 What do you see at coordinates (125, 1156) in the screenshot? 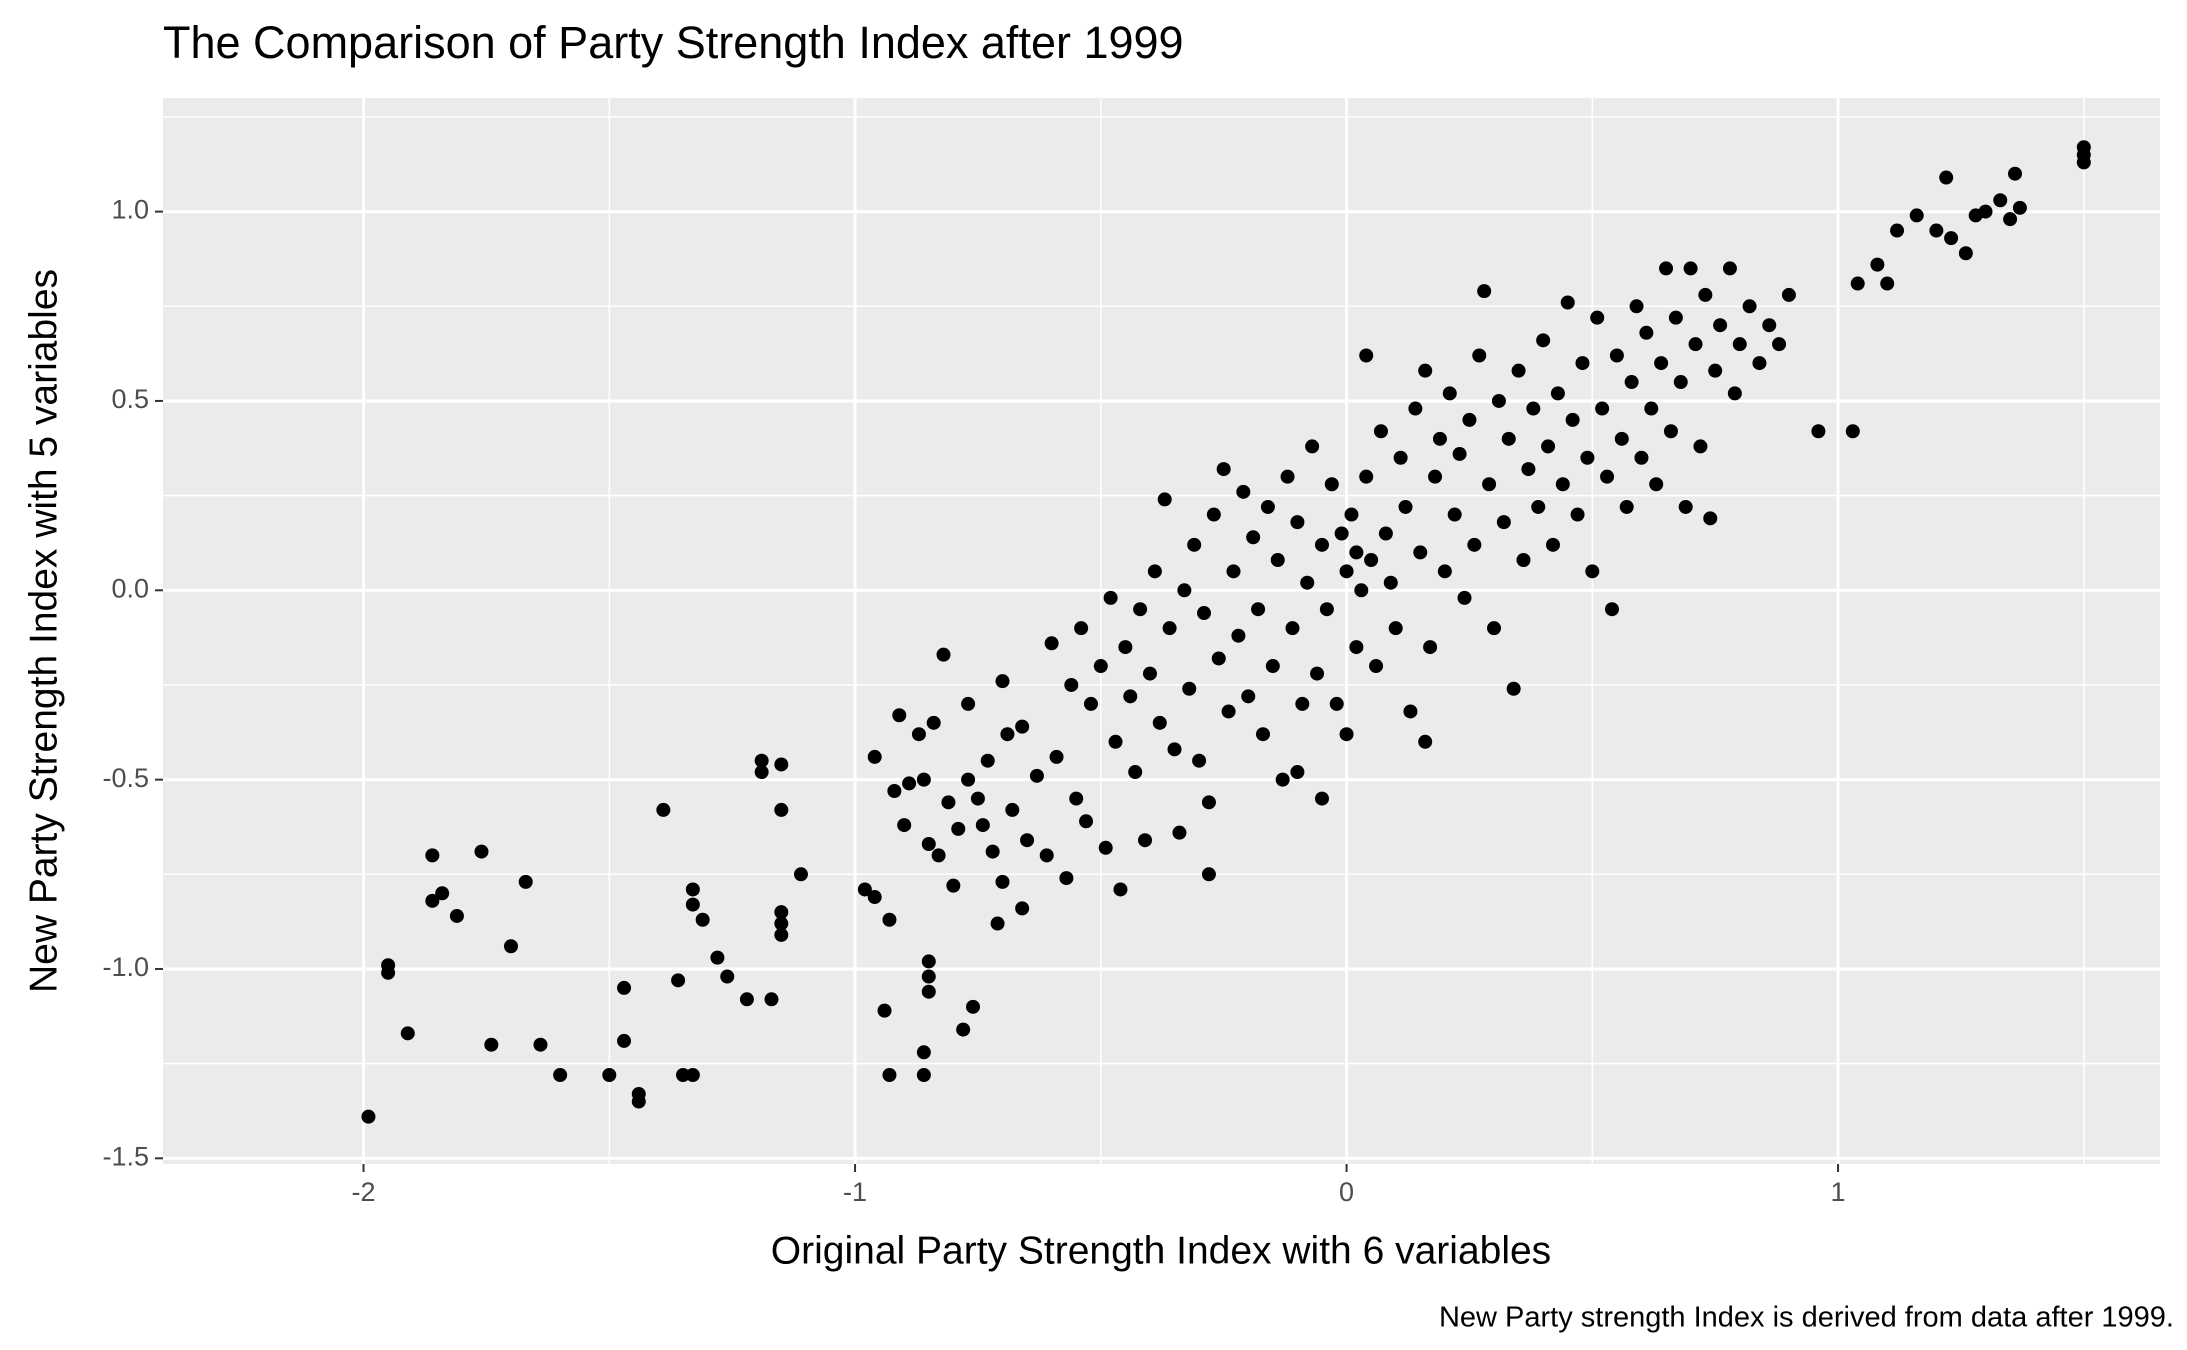
I see `y-tick-label: -1.5` at bounding box center [125, 1156].